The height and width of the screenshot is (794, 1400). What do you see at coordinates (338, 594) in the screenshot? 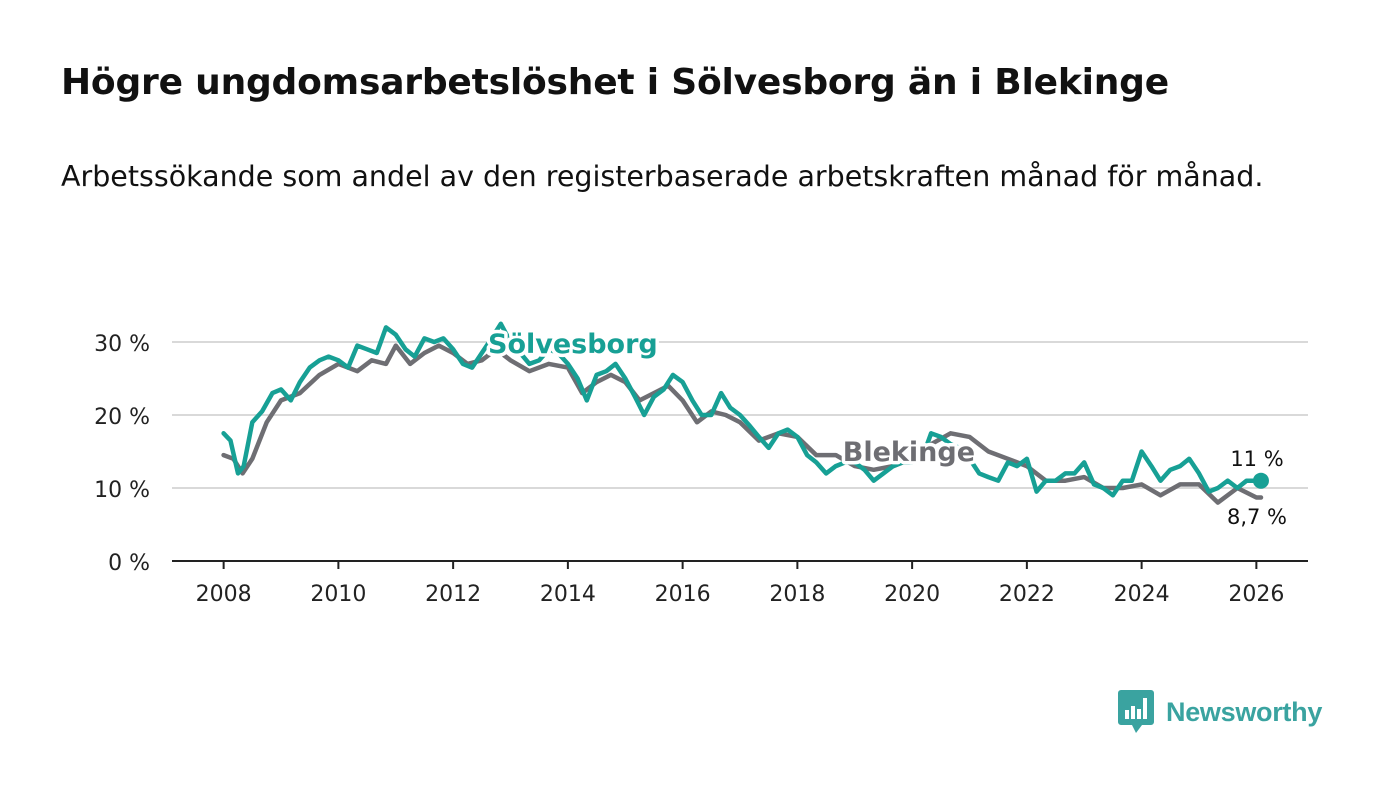
I see `x-tick-label: 2010` at bounding box center [338, 594].